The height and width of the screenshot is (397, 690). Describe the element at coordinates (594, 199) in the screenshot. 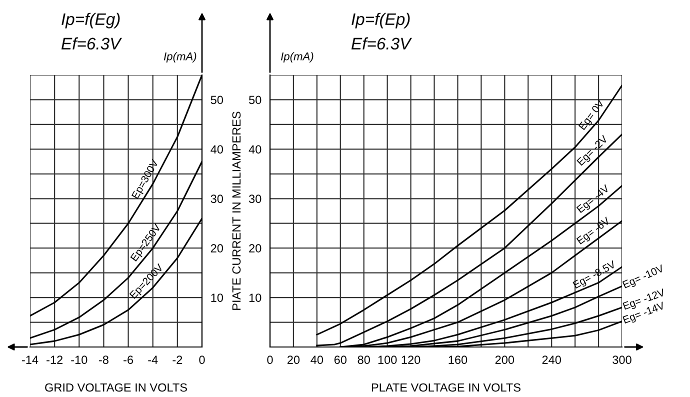

I see `text: Eg= -4V` at that location.